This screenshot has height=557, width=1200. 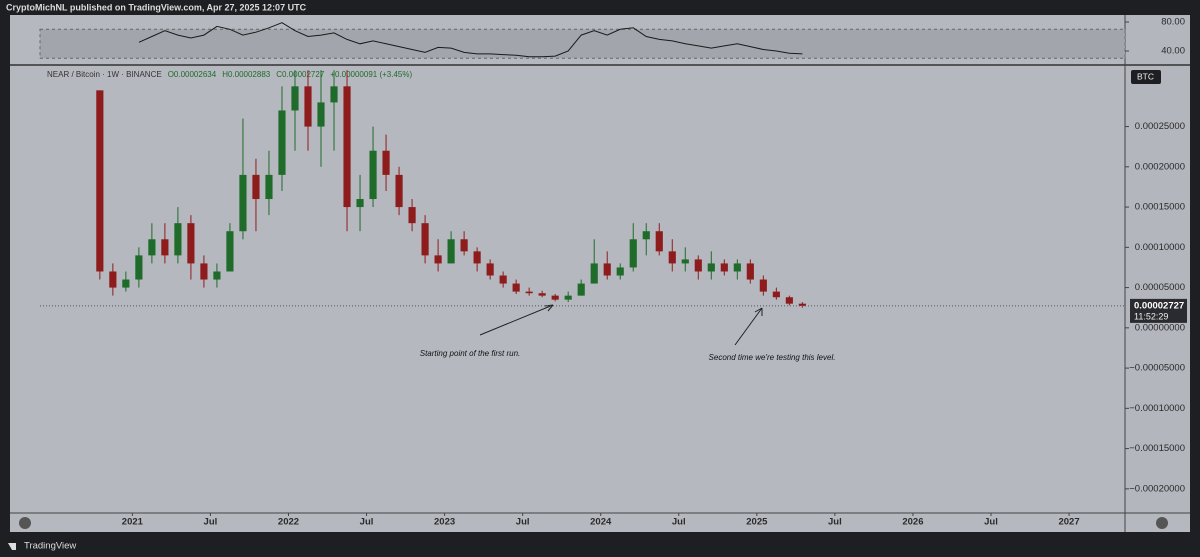 What do you see at coordinates (246, 74) in the screenshot?
I see `legend-item: H0.00002883` at bounding box center [246, 74].